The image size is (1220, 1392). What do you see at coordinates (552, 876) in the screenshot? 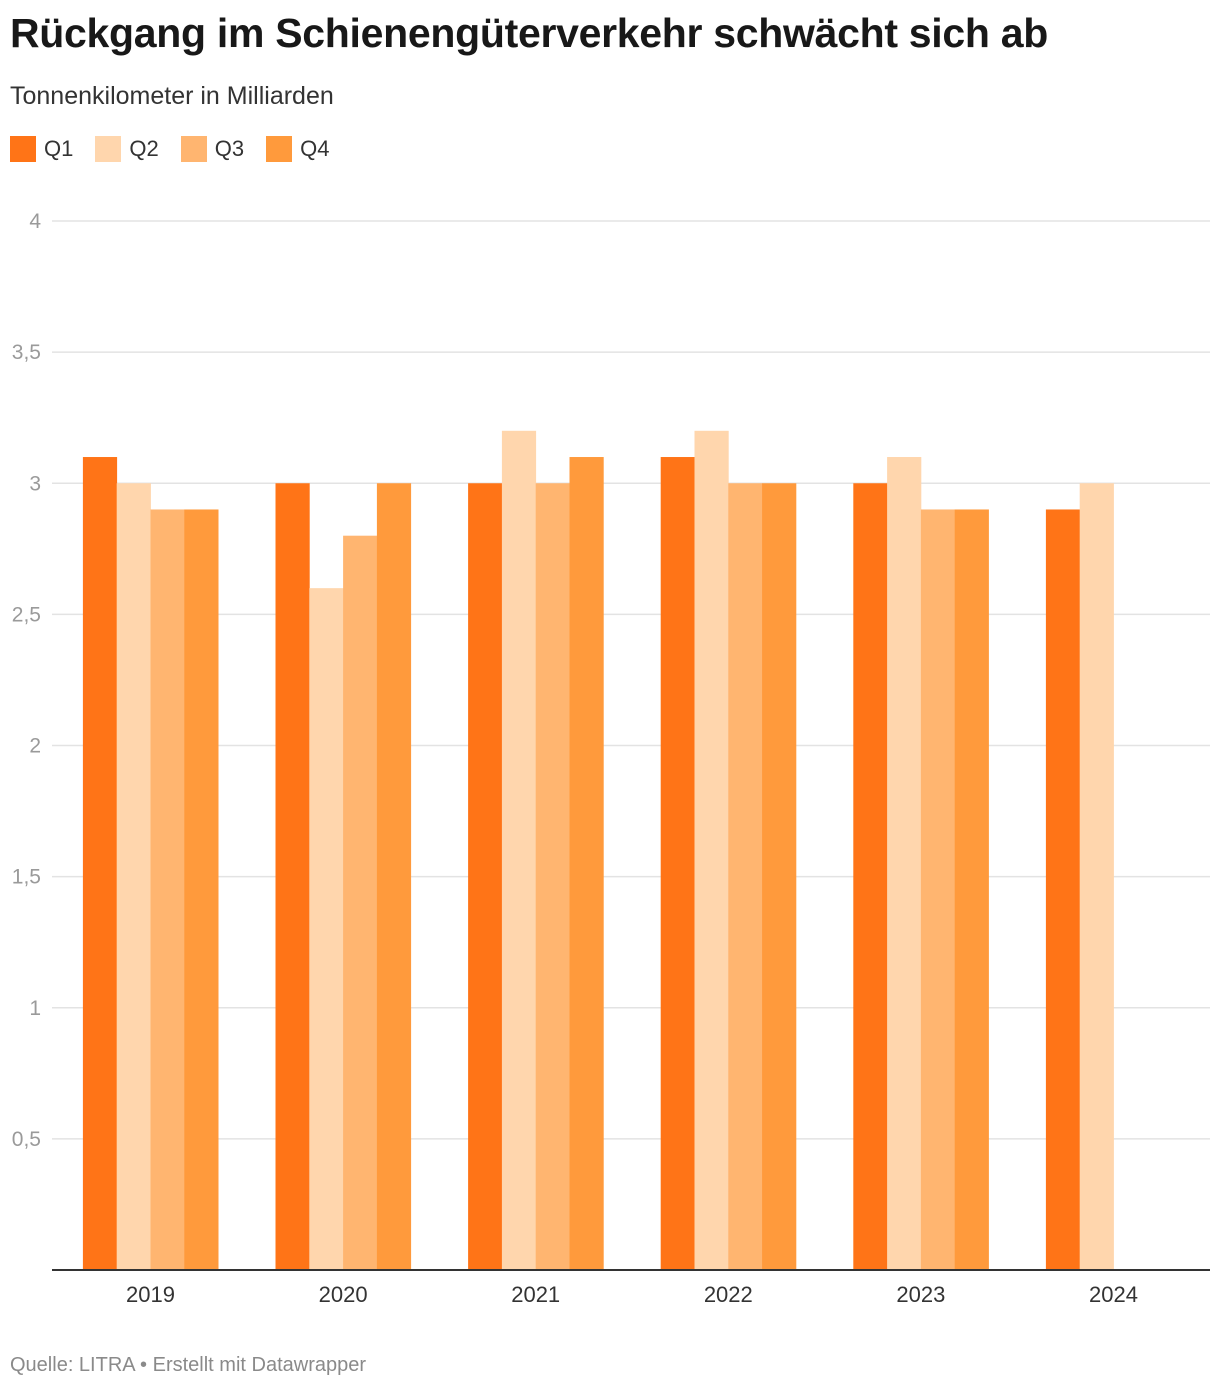
I see `bar-q3-2021` at bounding box center [552, 876].